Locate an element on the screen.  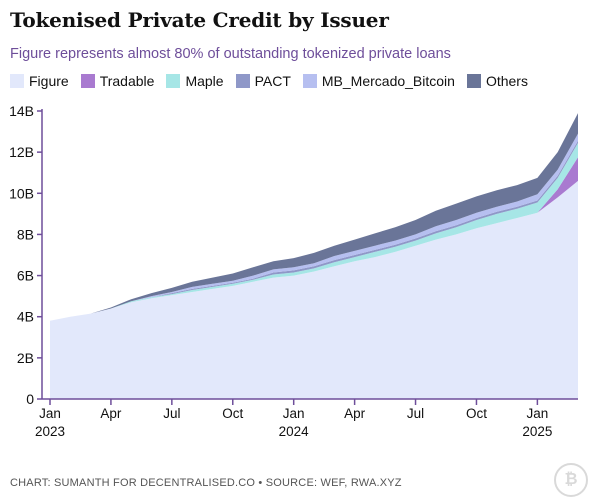
legend-swatch-mb-mercado-bitcoin is located at coordinates (309, 81).